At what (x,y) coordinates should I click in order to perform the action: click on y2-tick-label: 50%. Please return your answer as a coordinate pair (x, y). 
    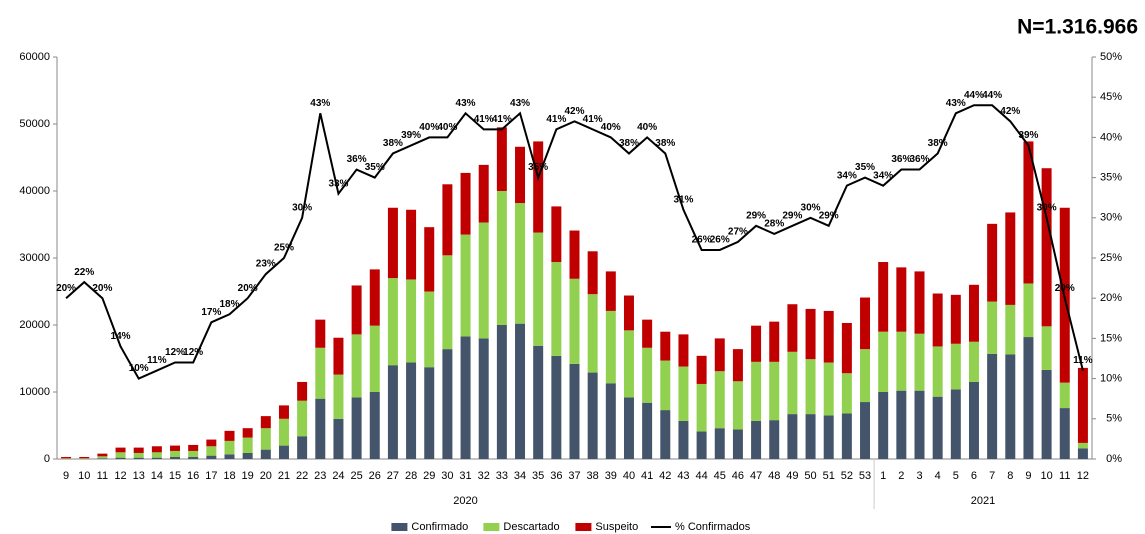
    Looking at the image, I should click on (1111, 57).